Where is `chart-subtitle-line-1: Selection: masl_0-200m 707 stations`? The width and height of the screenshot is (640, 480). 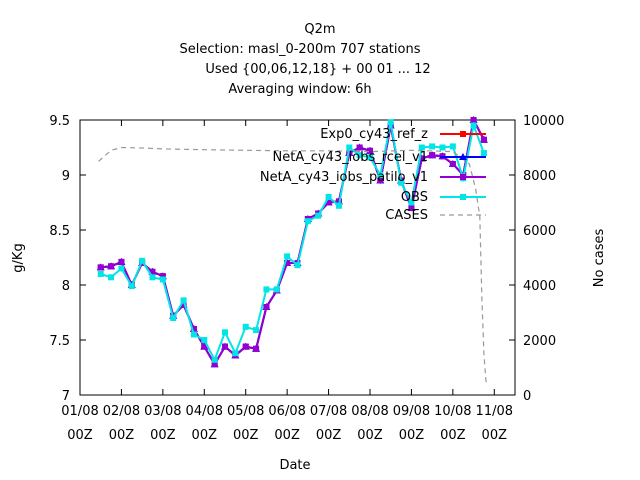 chart-subtitle-line-1: Selection: masl_0-200m 707 stations is located at coordinates (300, 49).